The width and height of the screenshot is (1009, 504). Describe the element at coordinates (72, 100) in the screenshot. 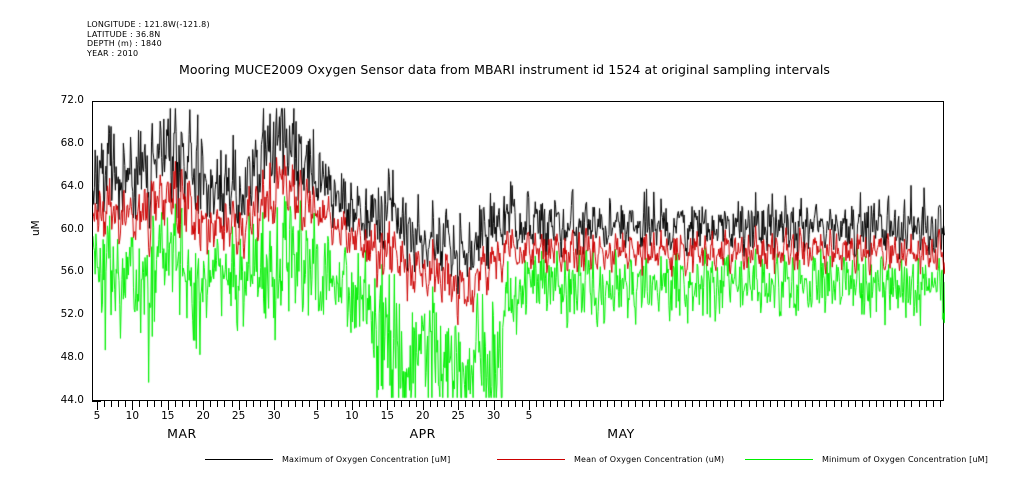

I see `y-tick-label: 72.0` at that location.